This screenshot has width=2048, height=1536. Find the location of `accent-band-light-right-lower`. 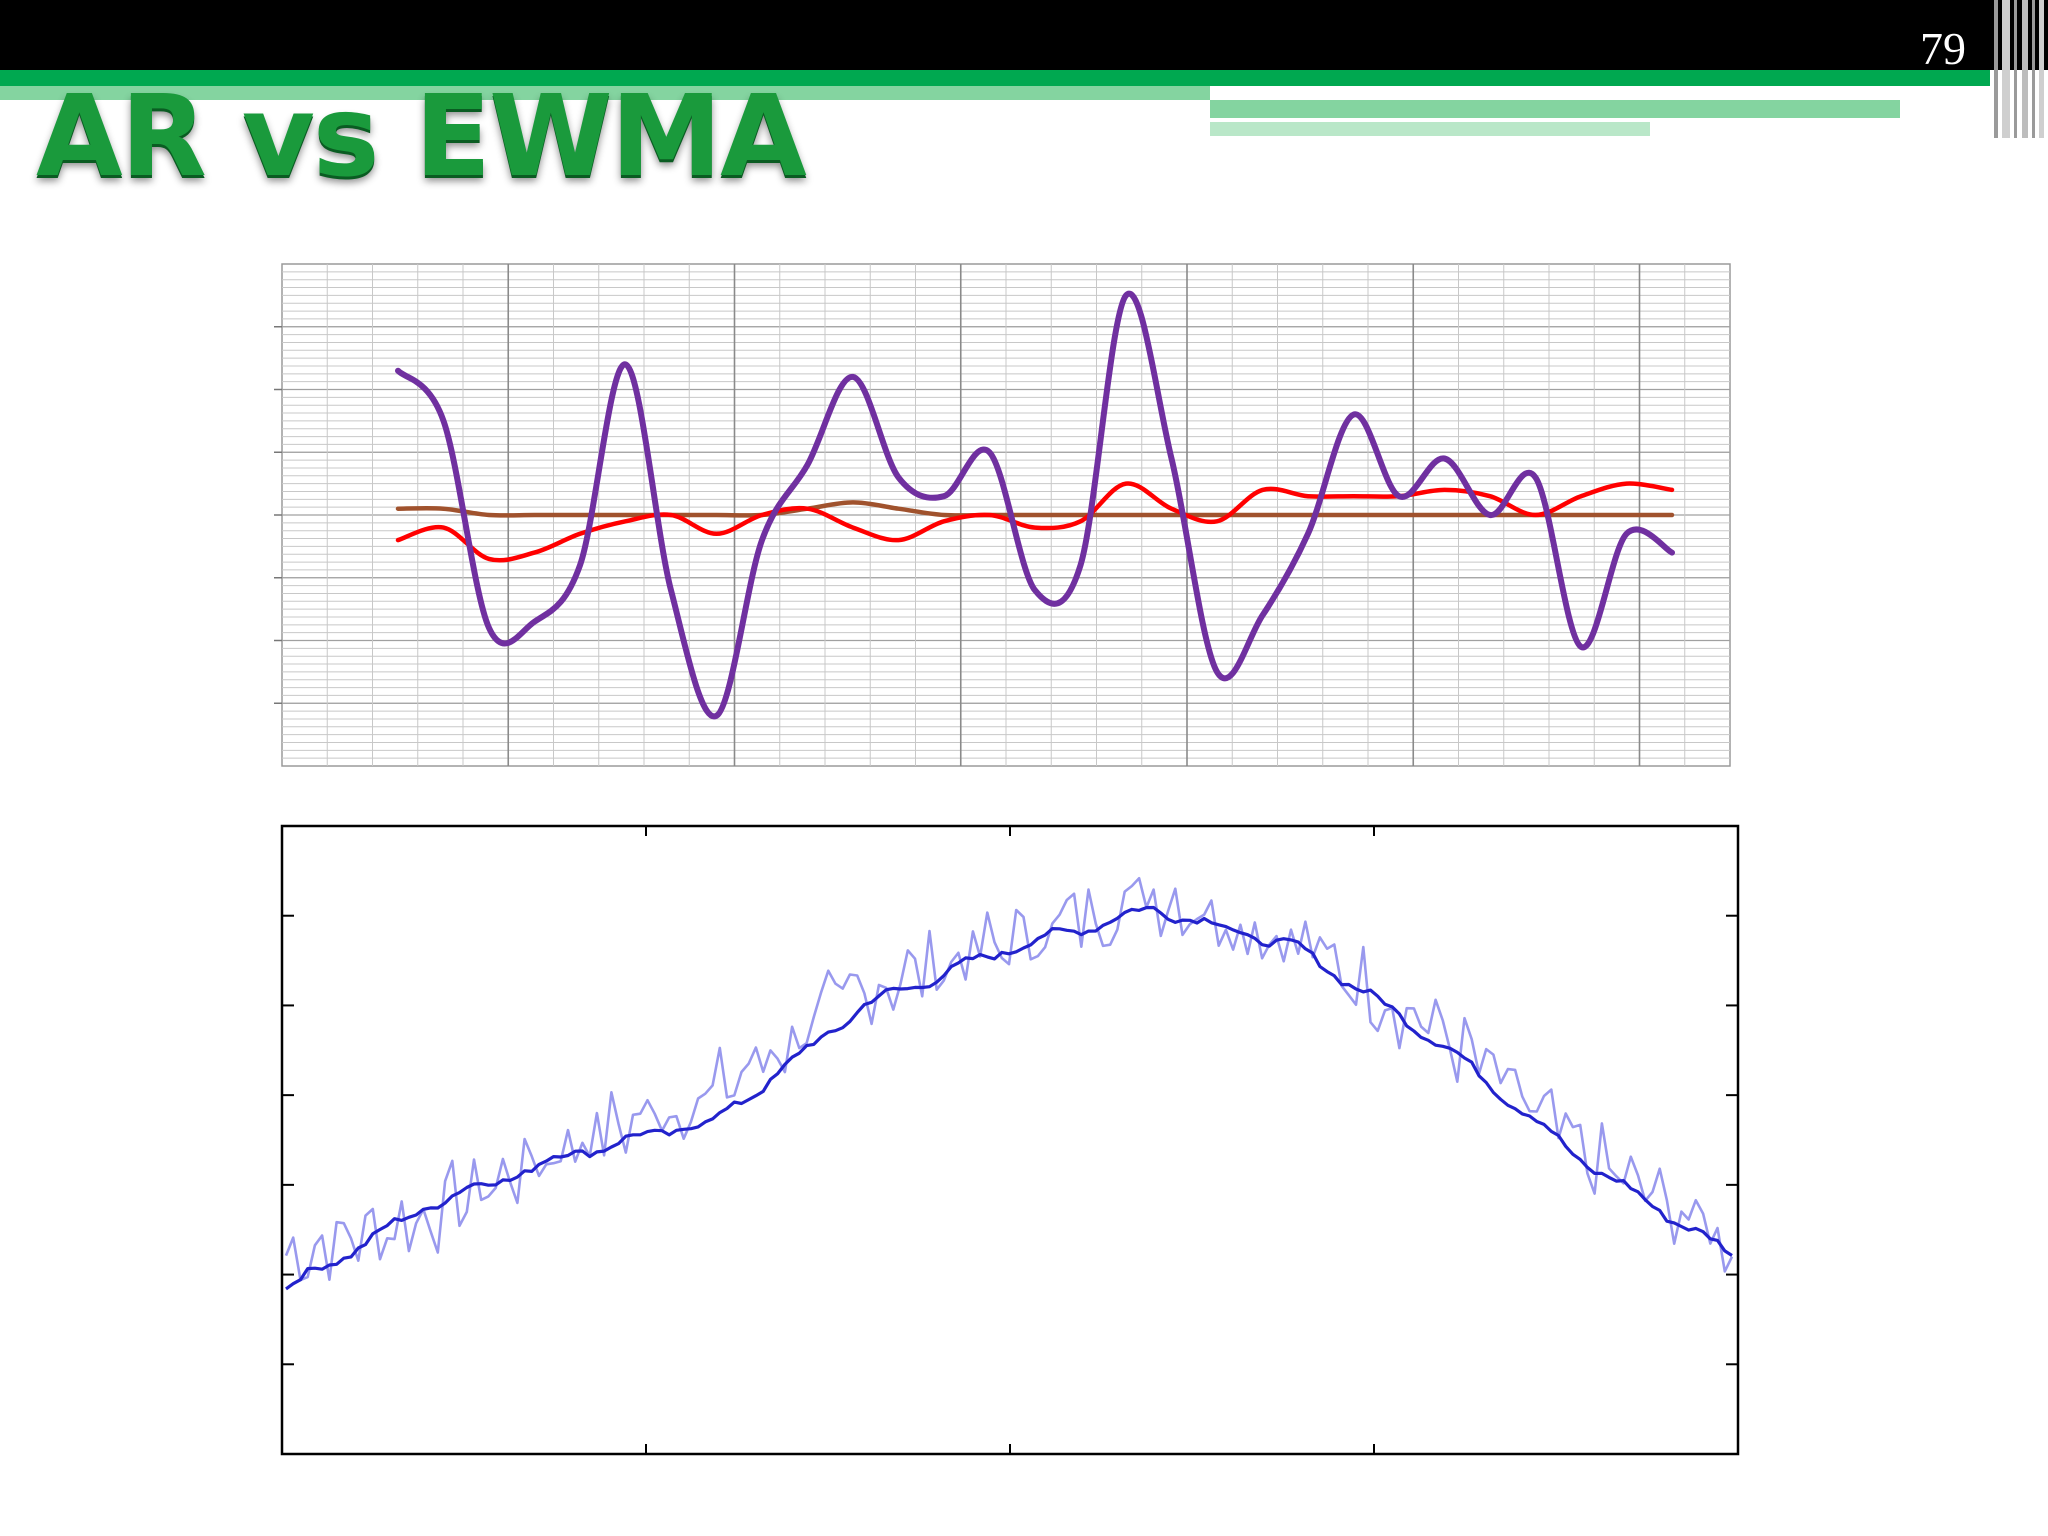

accent-band-light-right-lower is located at coordinates (1430, 129).